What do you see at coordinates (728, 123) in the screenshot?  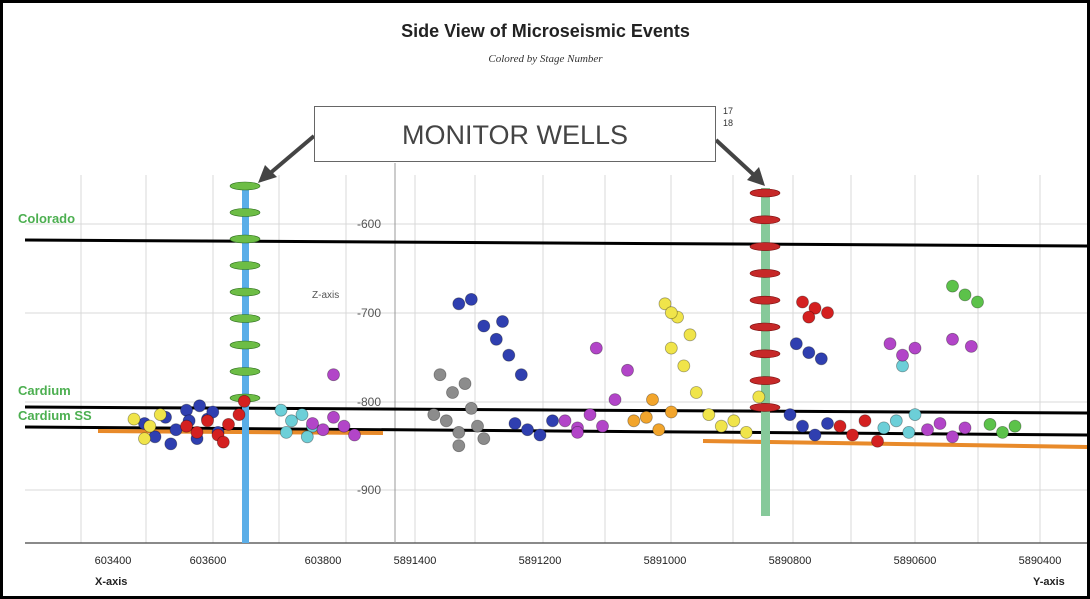 I see `legend-fragment-label: 18` at bounding box center [728, 123].